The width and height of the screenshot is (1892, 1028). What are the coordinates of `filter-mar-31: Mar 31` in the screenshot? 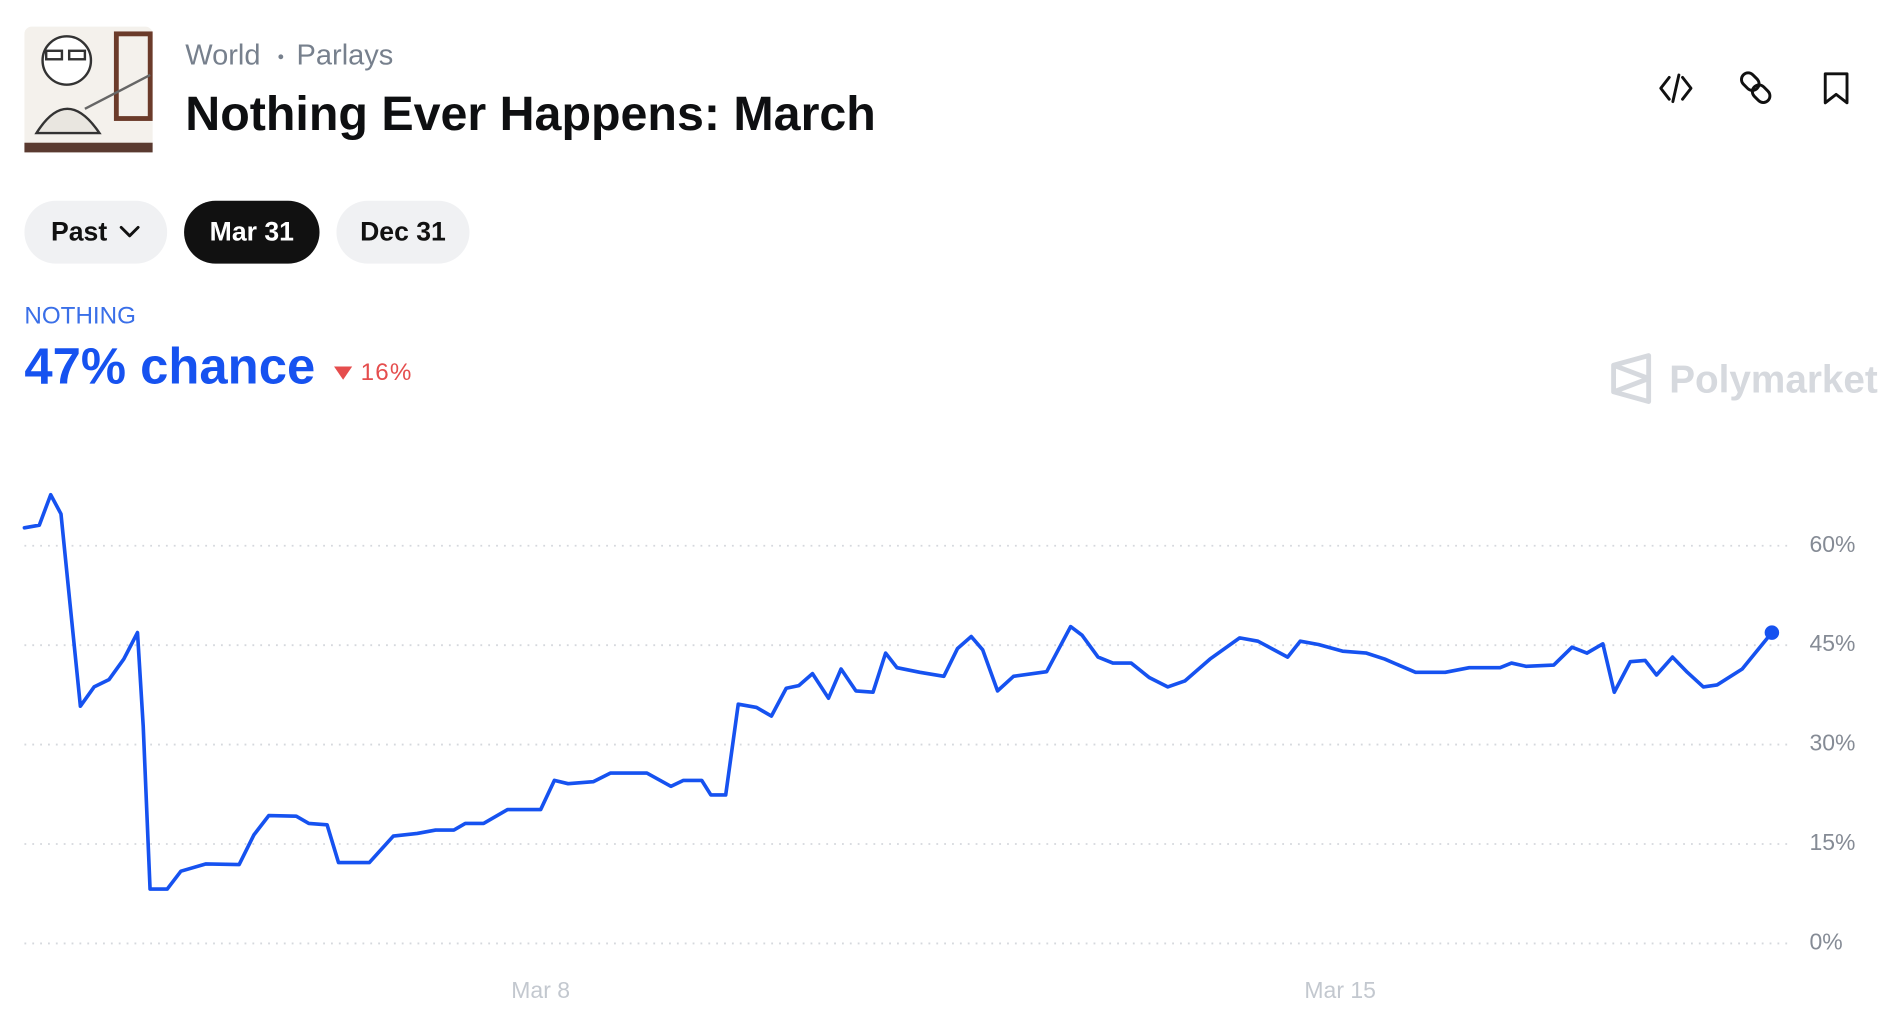 It's located at (252, 232).